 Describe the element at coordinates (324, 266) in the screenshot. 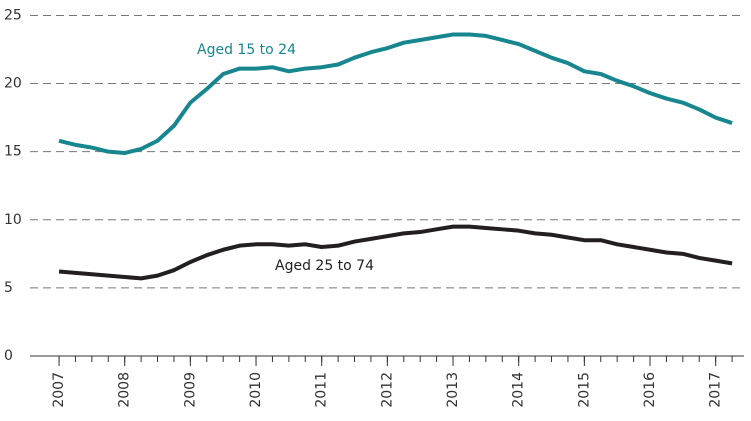

I see `series-label: Aged 25 to 74` at that location.